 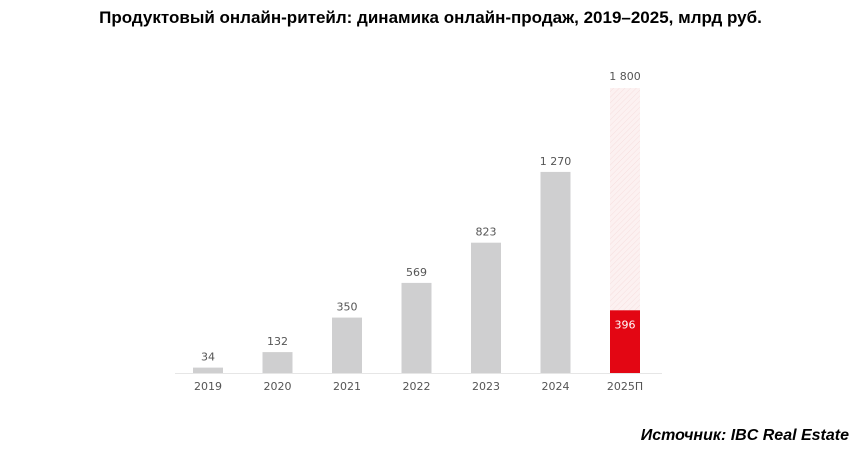 I want to click on bar-2025П, so click(x=625, y=341).